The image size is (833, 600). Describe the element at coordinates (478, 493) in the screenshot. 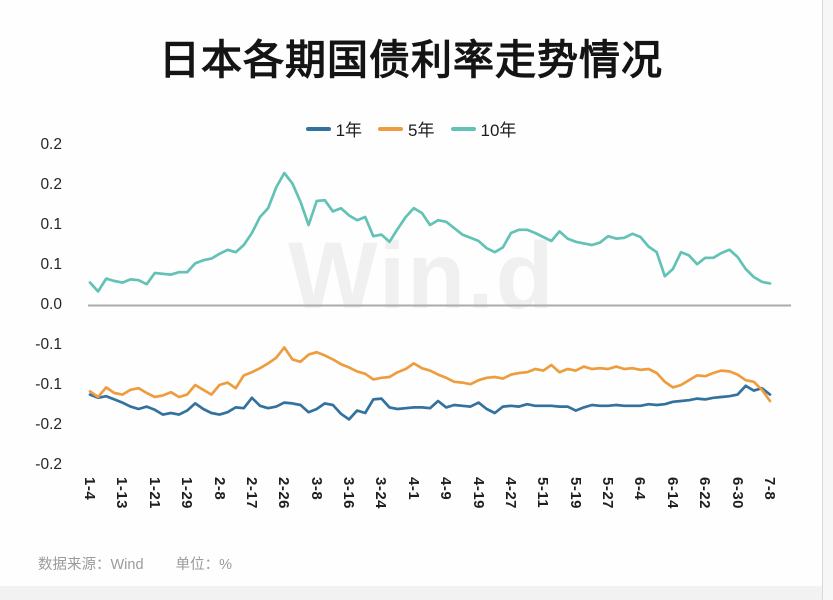

I see `x-tick-label: 4-19` at that location.